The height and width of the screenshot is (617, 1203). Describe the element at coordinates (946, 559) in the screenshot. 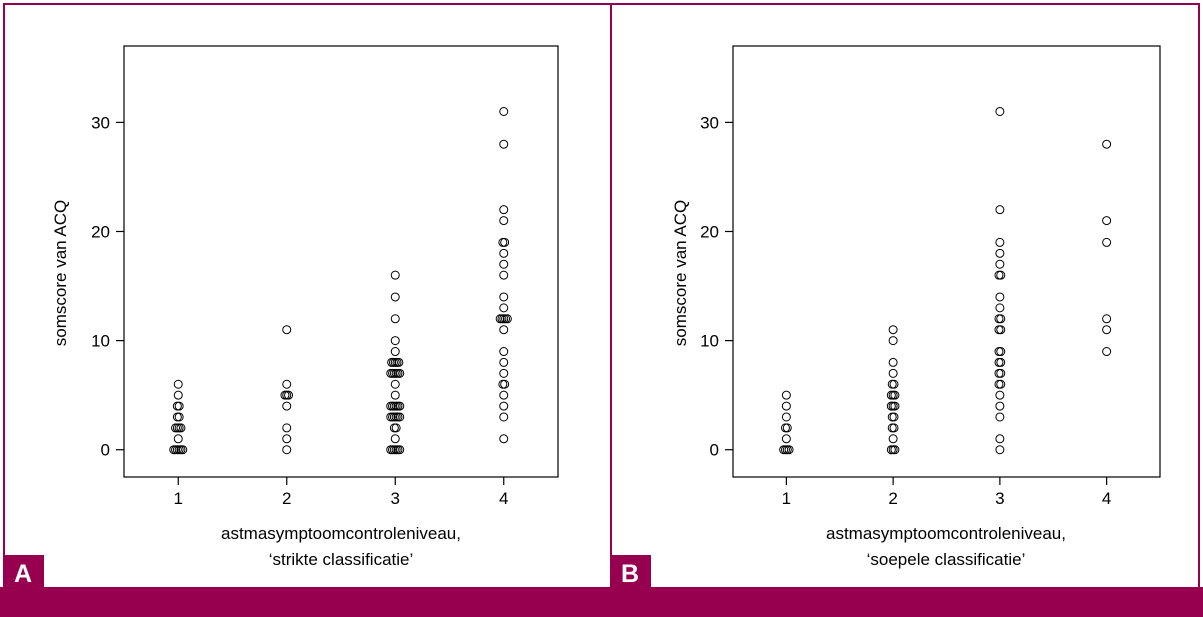

I see `panel-b-x-axis-label-line2: ‘soepele classificatie’` at that location.